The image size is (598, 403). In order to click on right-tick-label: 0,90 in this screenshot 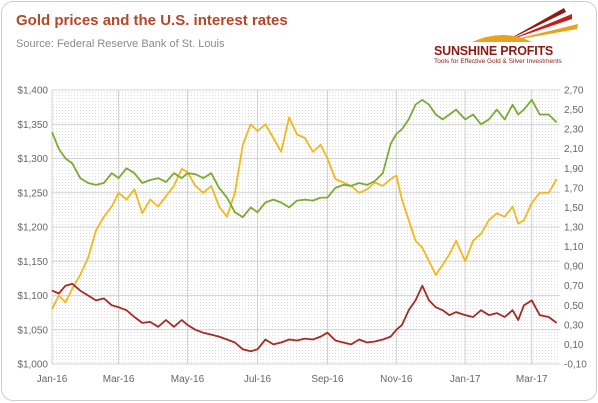, I will do `click(574, 267)`.